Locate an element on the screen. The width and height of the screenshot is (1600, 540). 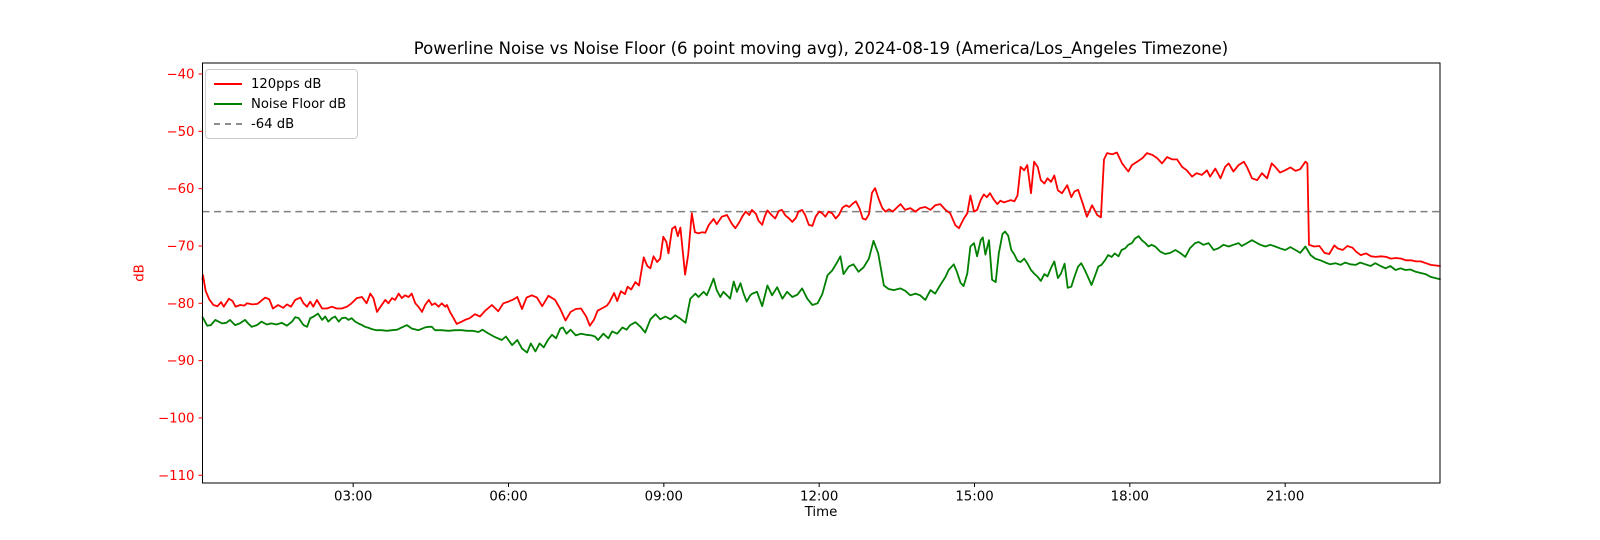
legend-entry-ref-line: -64 dB is located at coordinates (280, 124).